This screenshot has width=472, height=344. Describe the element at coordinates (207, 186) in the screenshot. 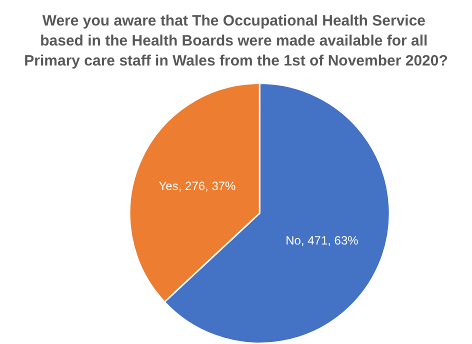

I see `data-label: , 276, 37%` at that location.